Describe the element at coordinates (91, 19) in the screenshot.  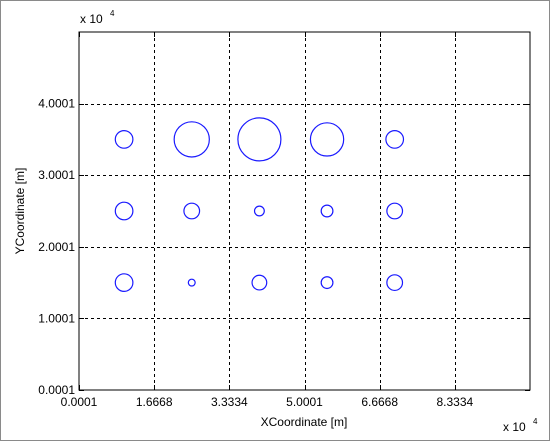
I see `y-multiplier-label: x 10` at that location.